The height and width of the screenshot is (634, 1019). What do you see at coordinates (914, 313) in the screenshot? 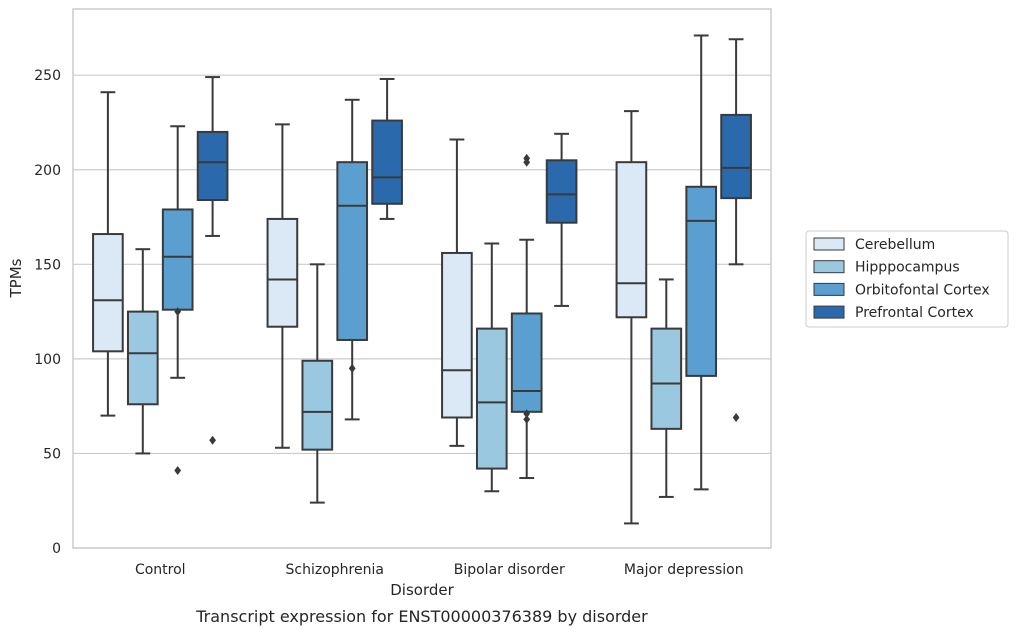
I see `legend-label: Prefrontal Cortex` at bounding box center [914, 313].